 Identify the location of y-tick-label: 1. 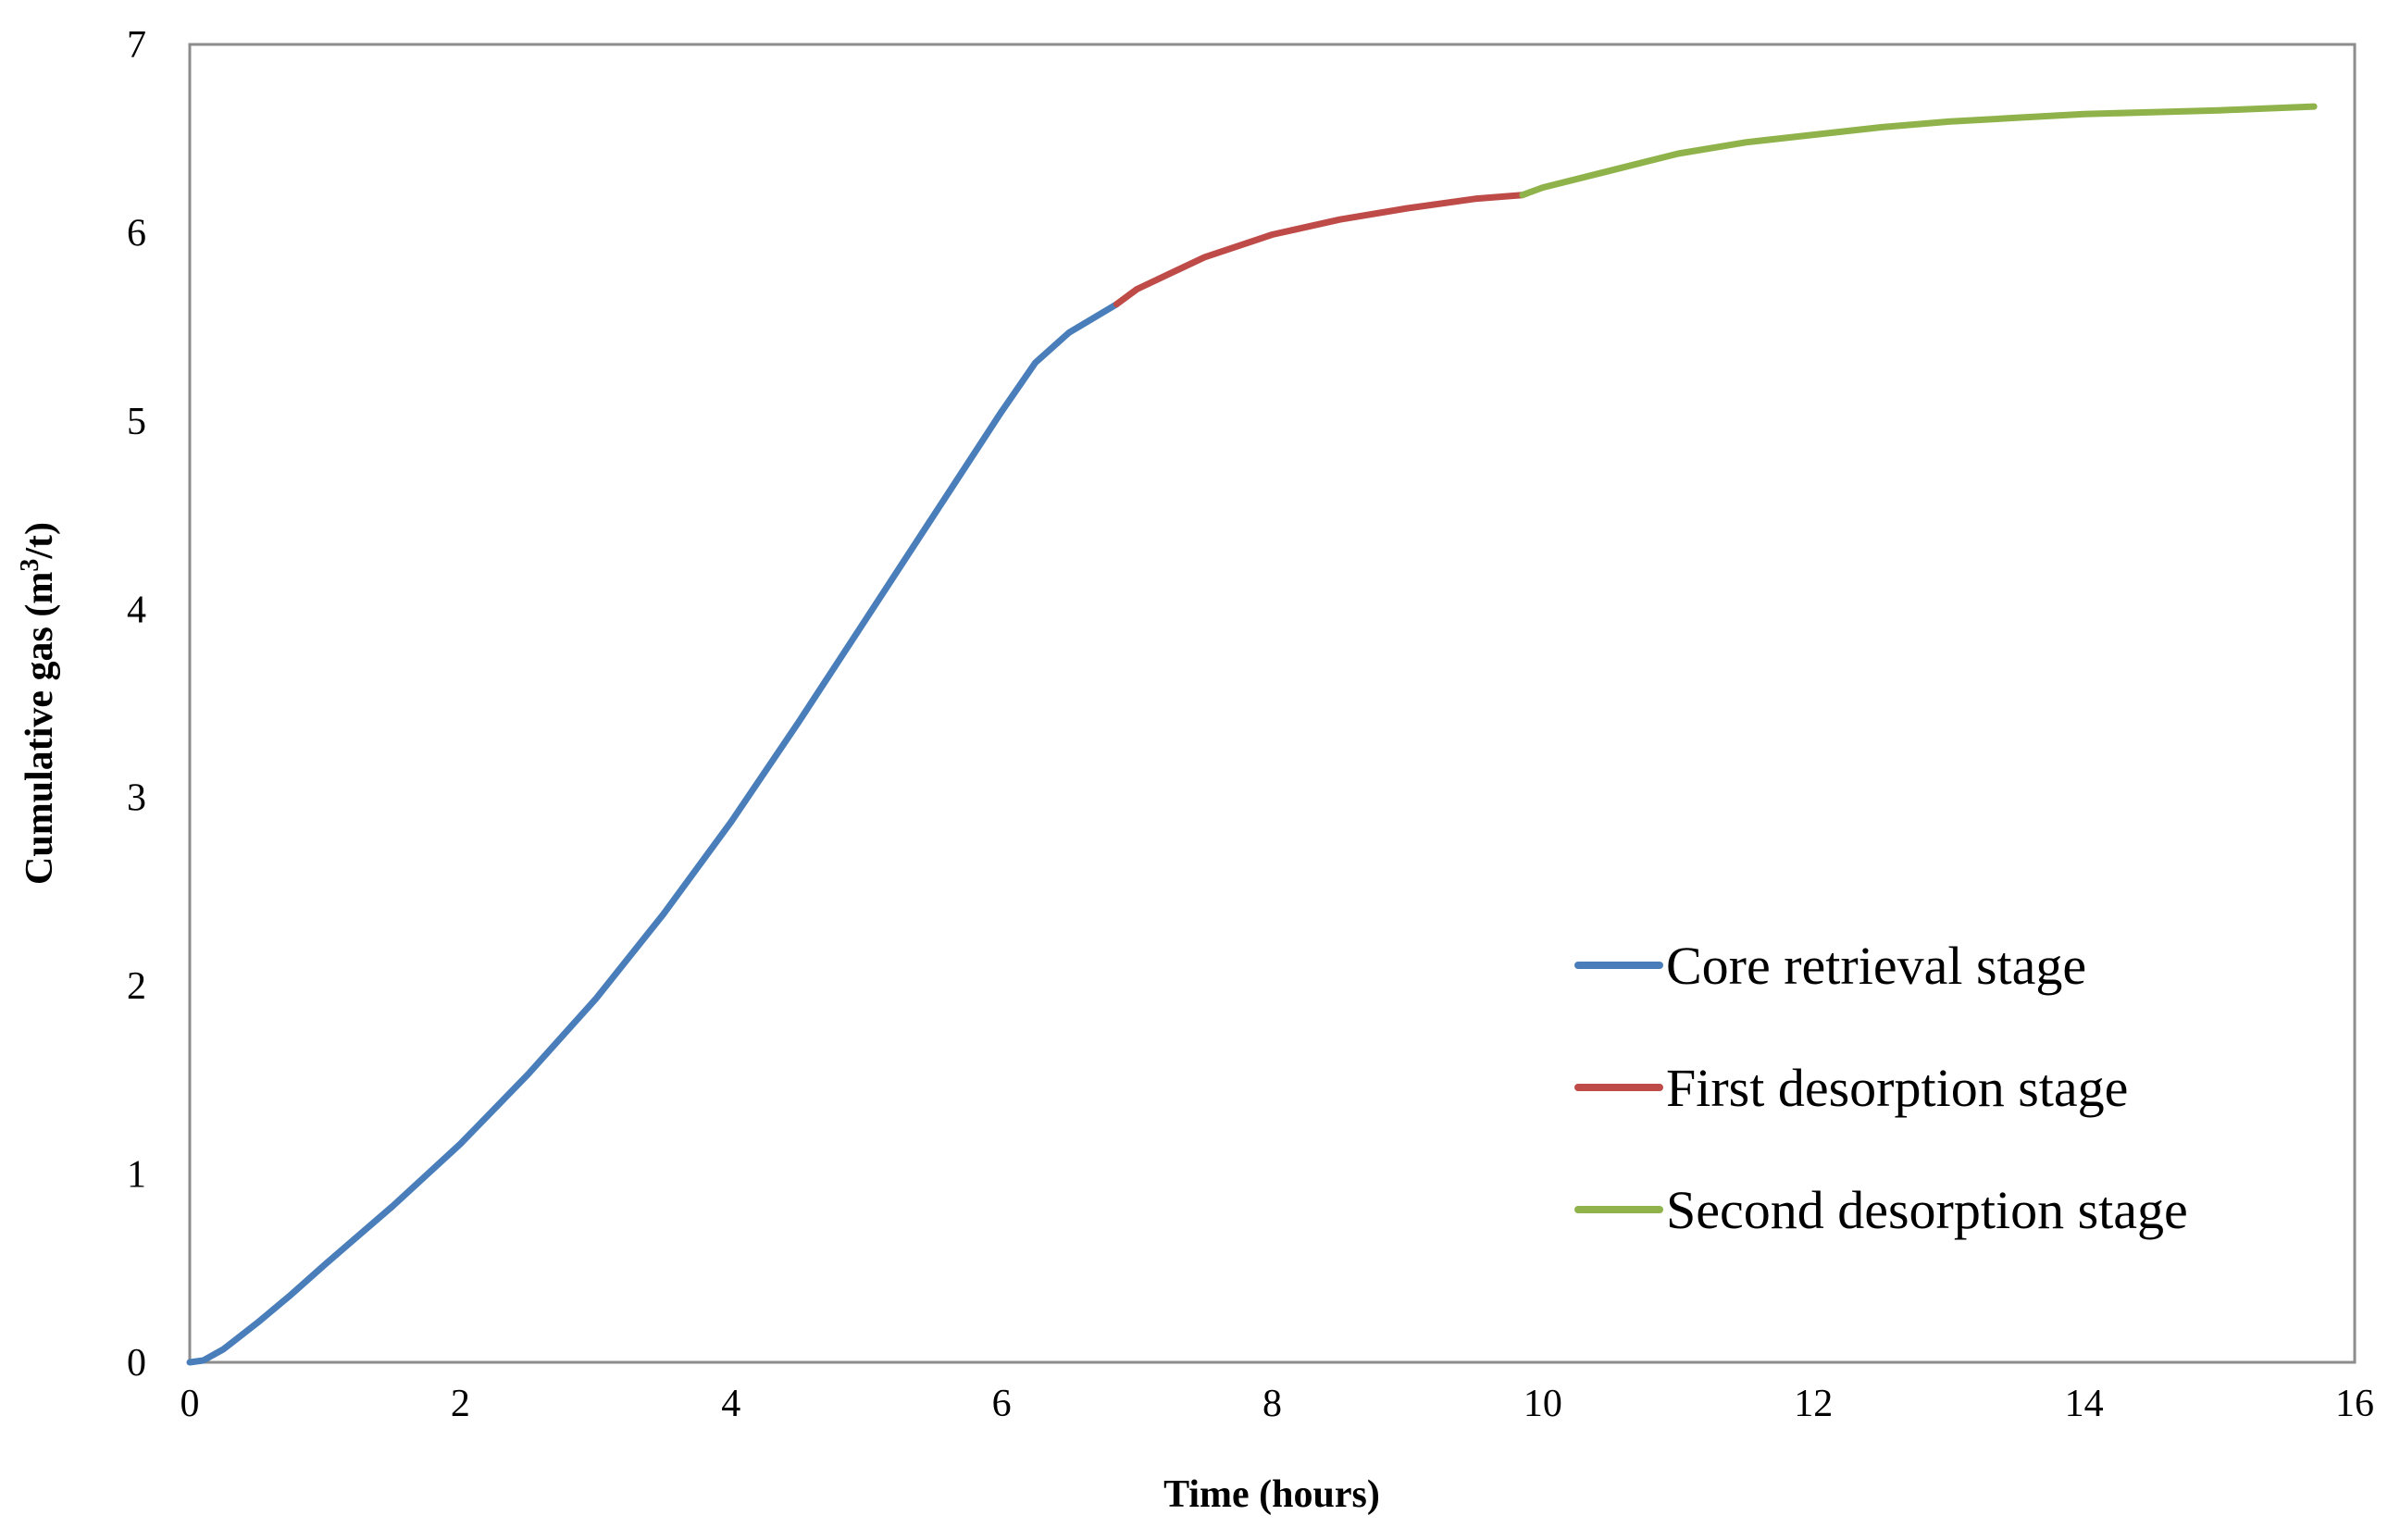
(136, 1175).